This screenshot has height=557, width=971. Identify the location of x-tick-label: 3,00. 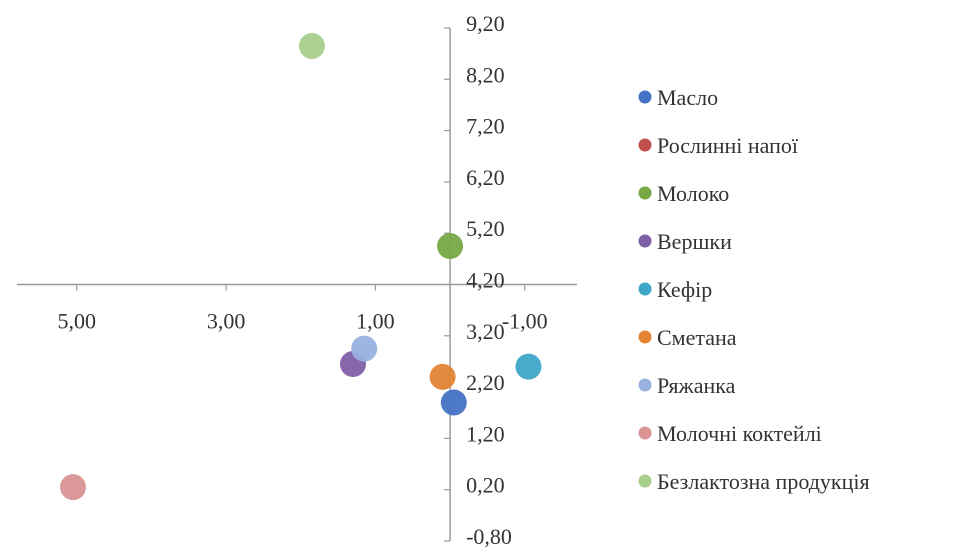
(226, 321).